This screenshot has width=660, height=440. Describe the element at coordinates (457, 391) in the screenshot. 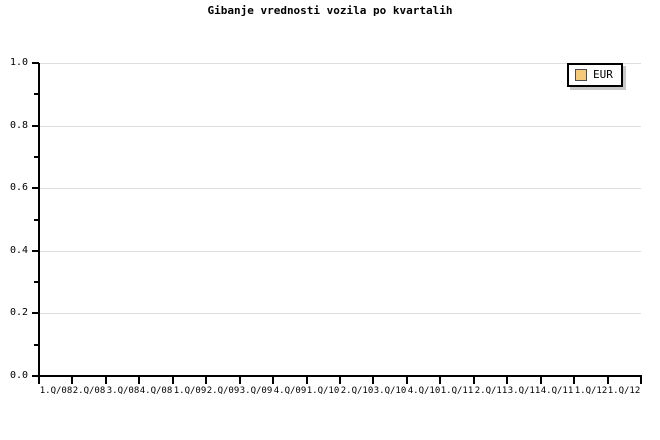

I see `x-axis-label: 1.Q/11` at that location.